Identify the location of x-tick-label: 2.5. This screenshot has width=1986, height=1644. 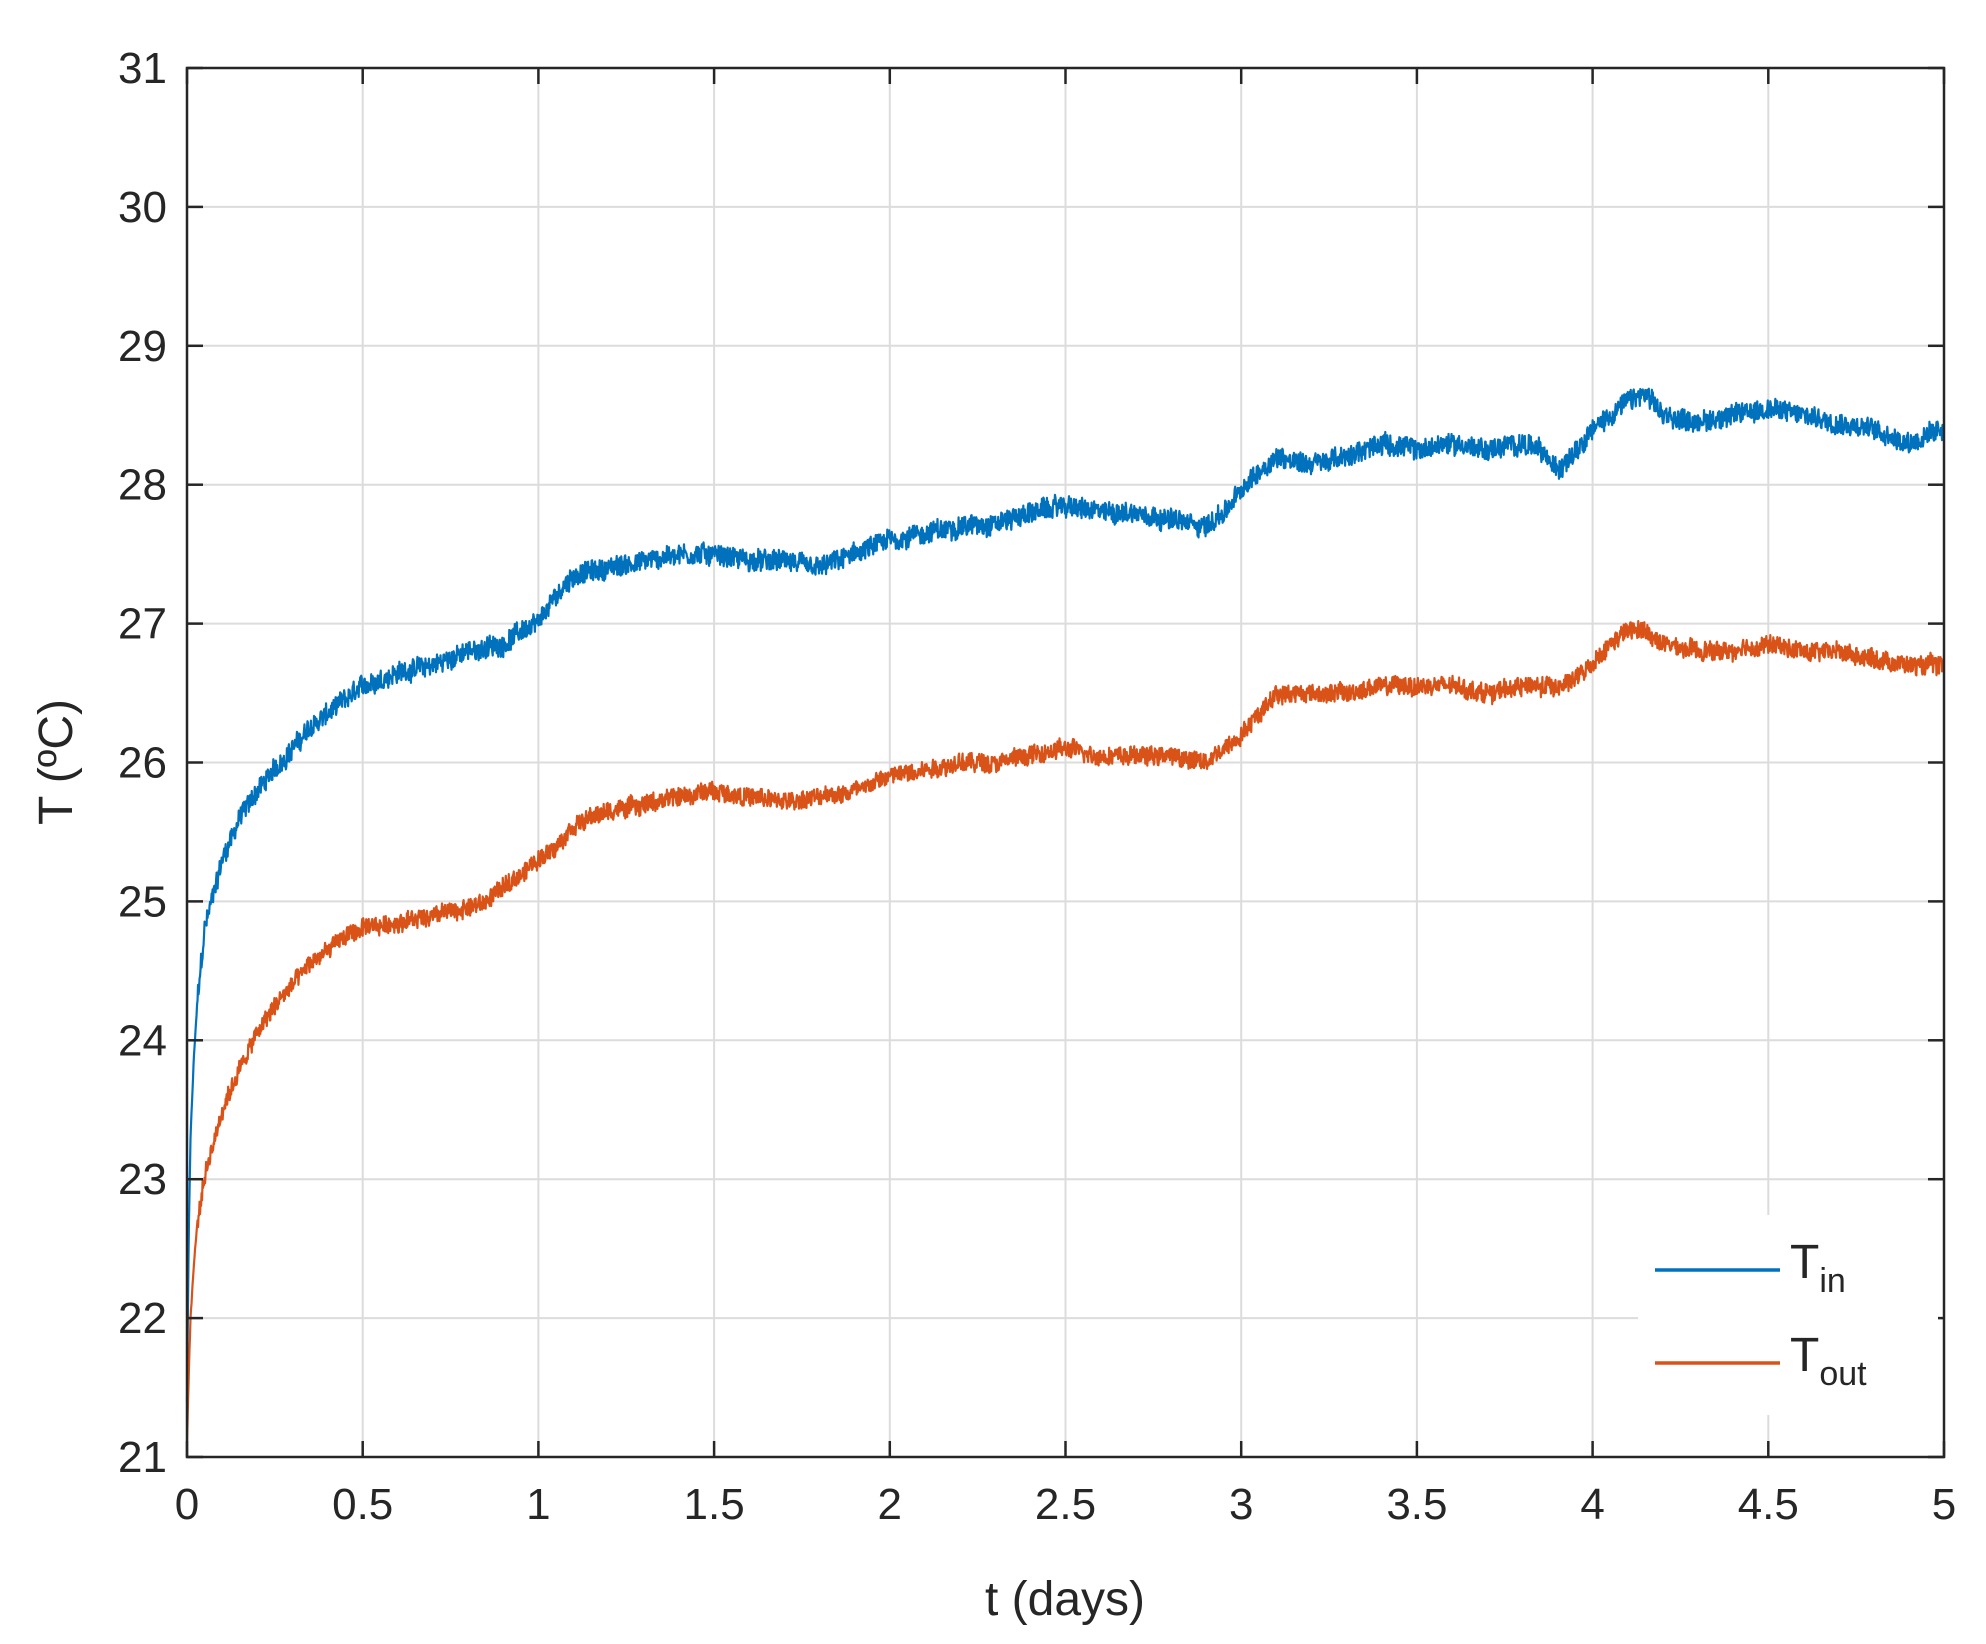
(1065, 1504).